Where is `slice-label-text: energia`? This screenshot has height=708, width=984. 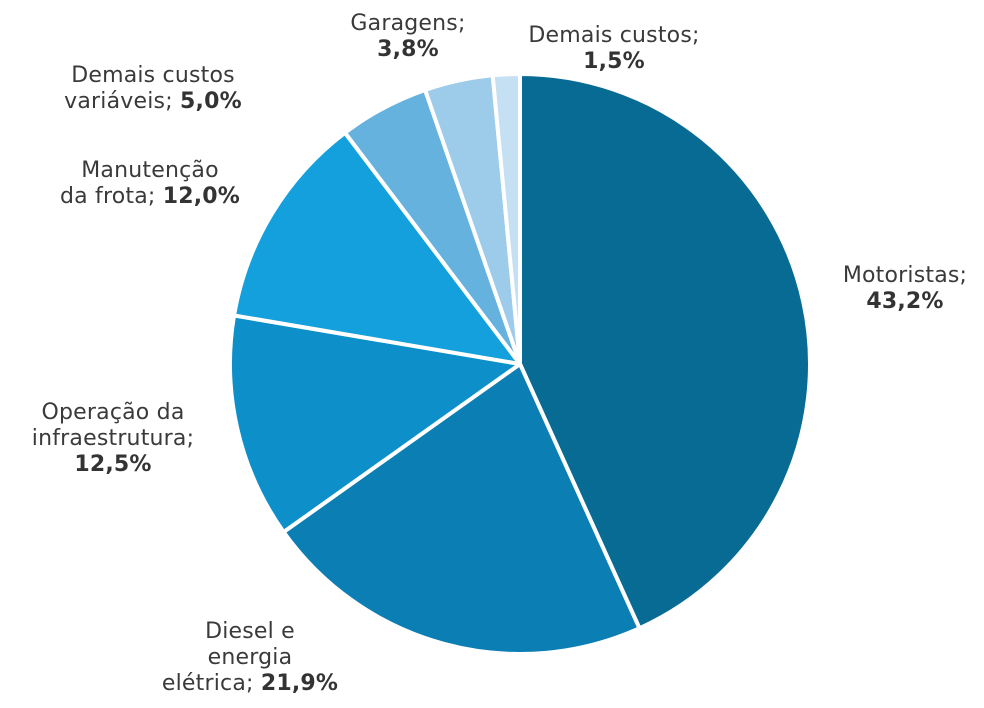
slice-label-text: energia is located at coordinates (250, 657).